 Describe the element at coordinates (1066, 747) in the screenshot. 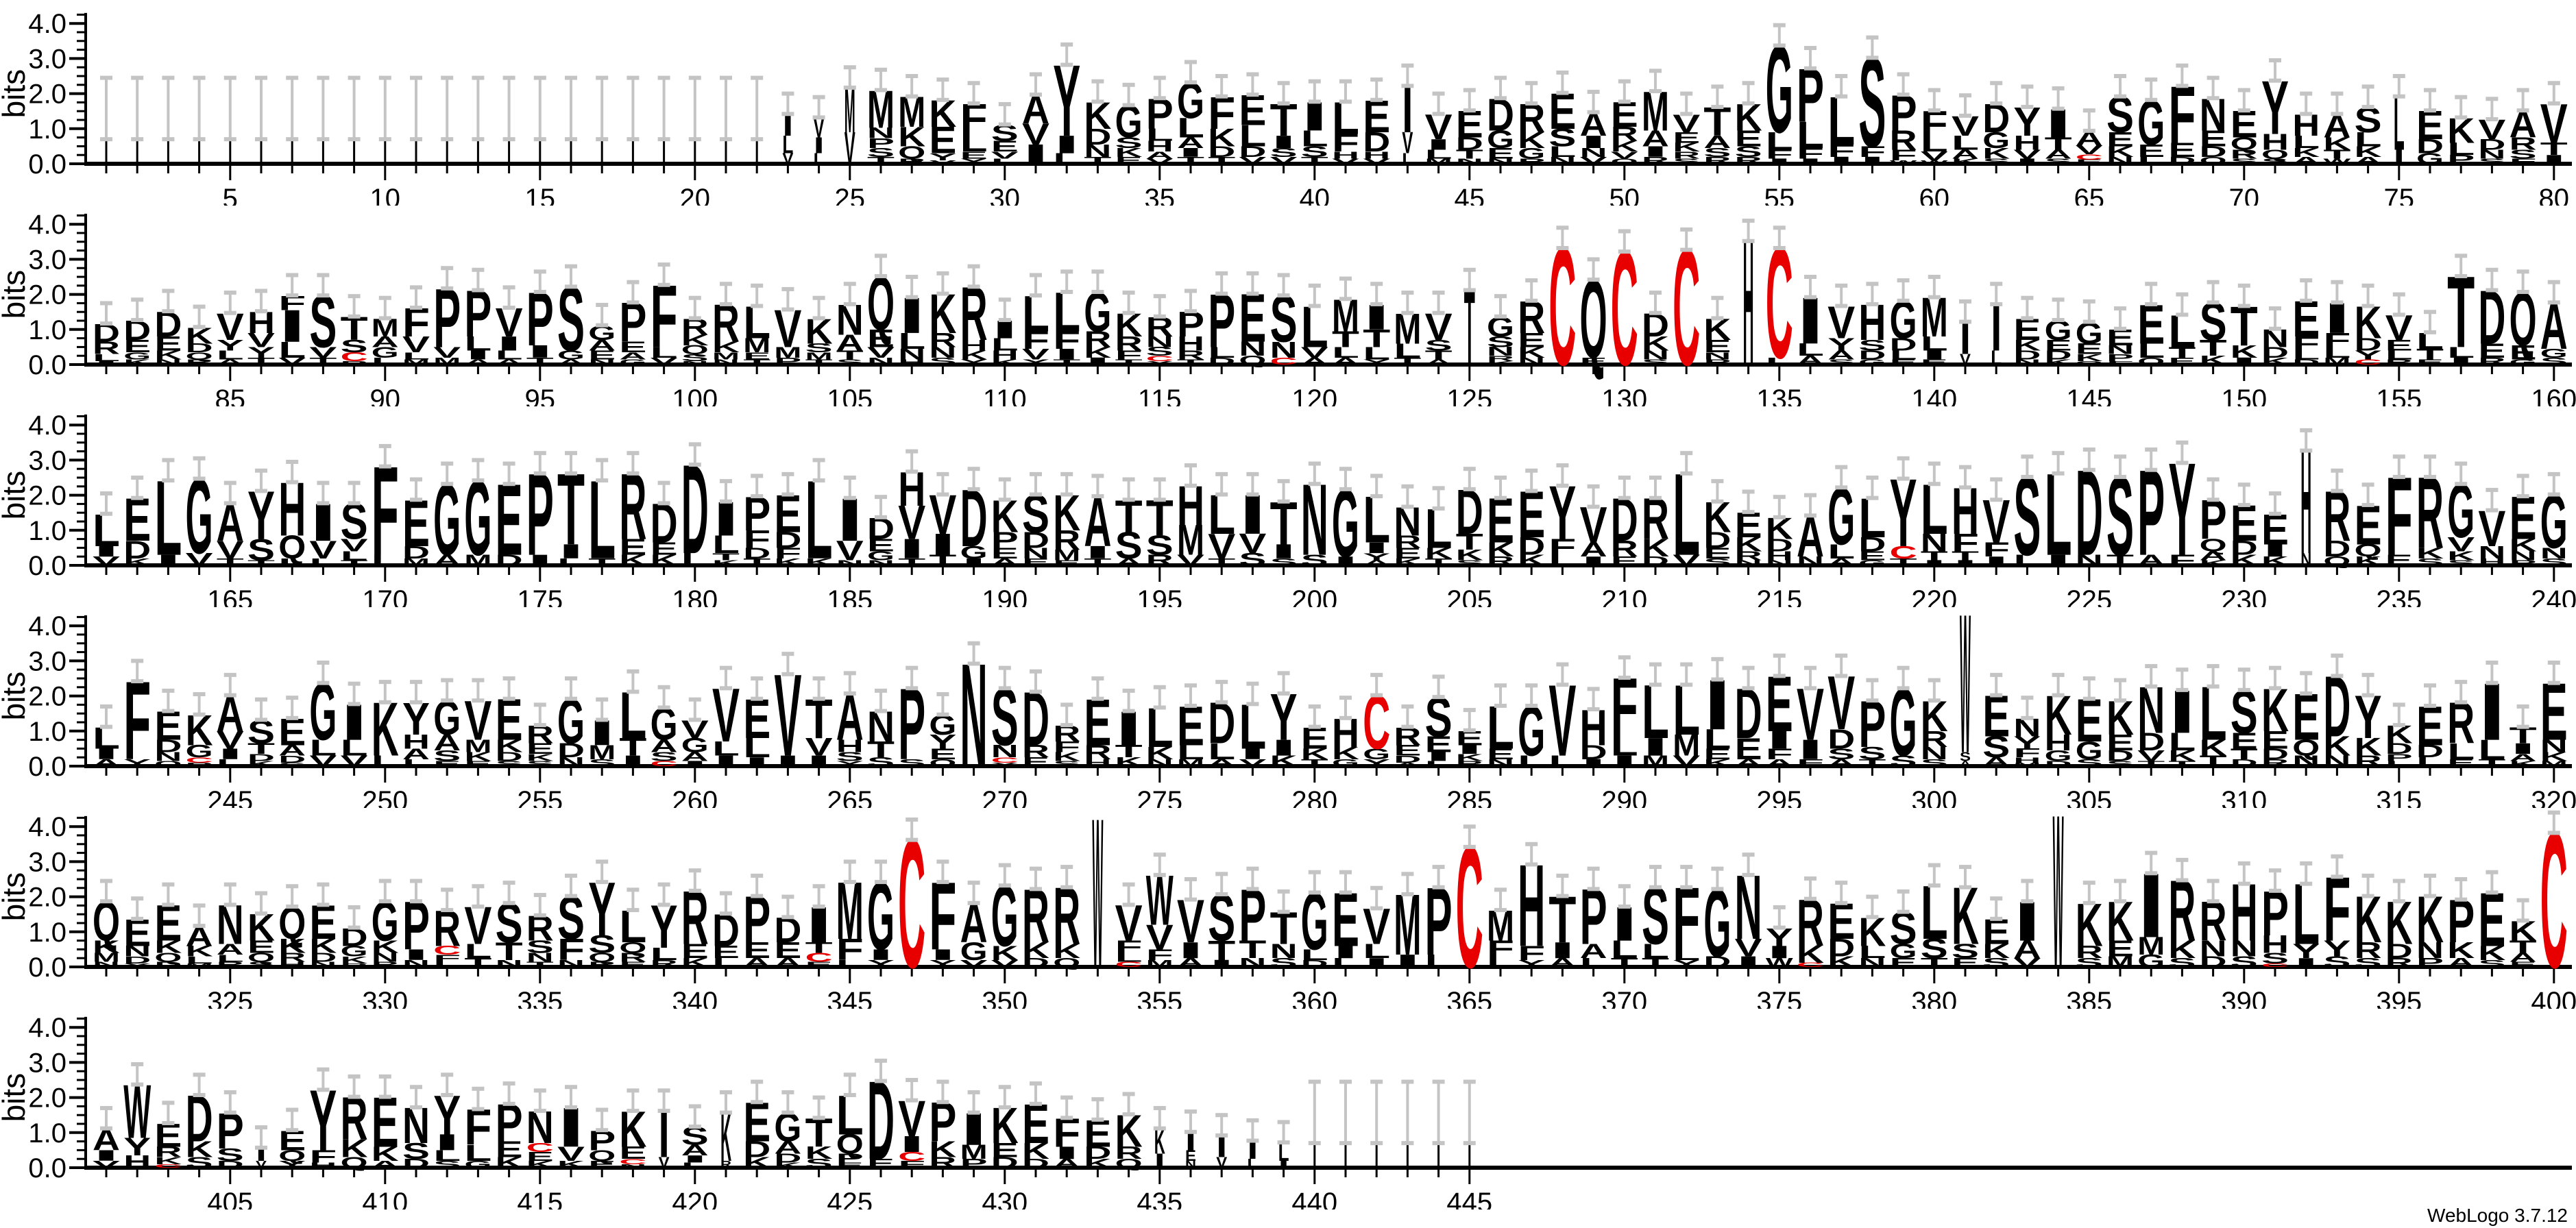

I see `logo-letter: F` at that location.